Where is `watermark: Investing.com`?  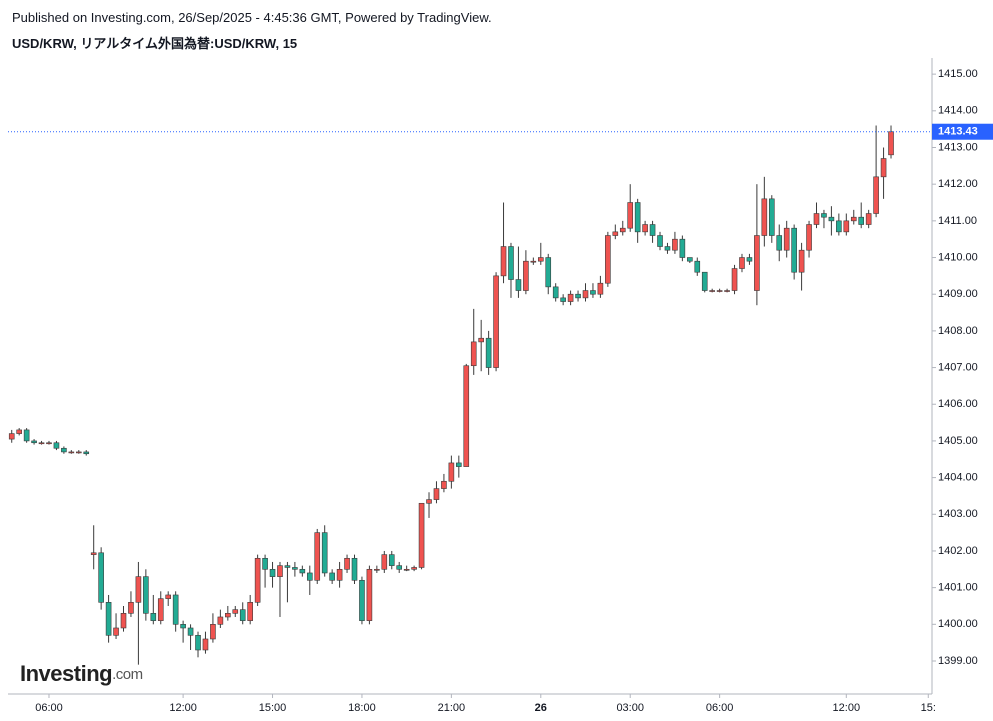
watermark: Investing.com is located at coordinates (81, 673).